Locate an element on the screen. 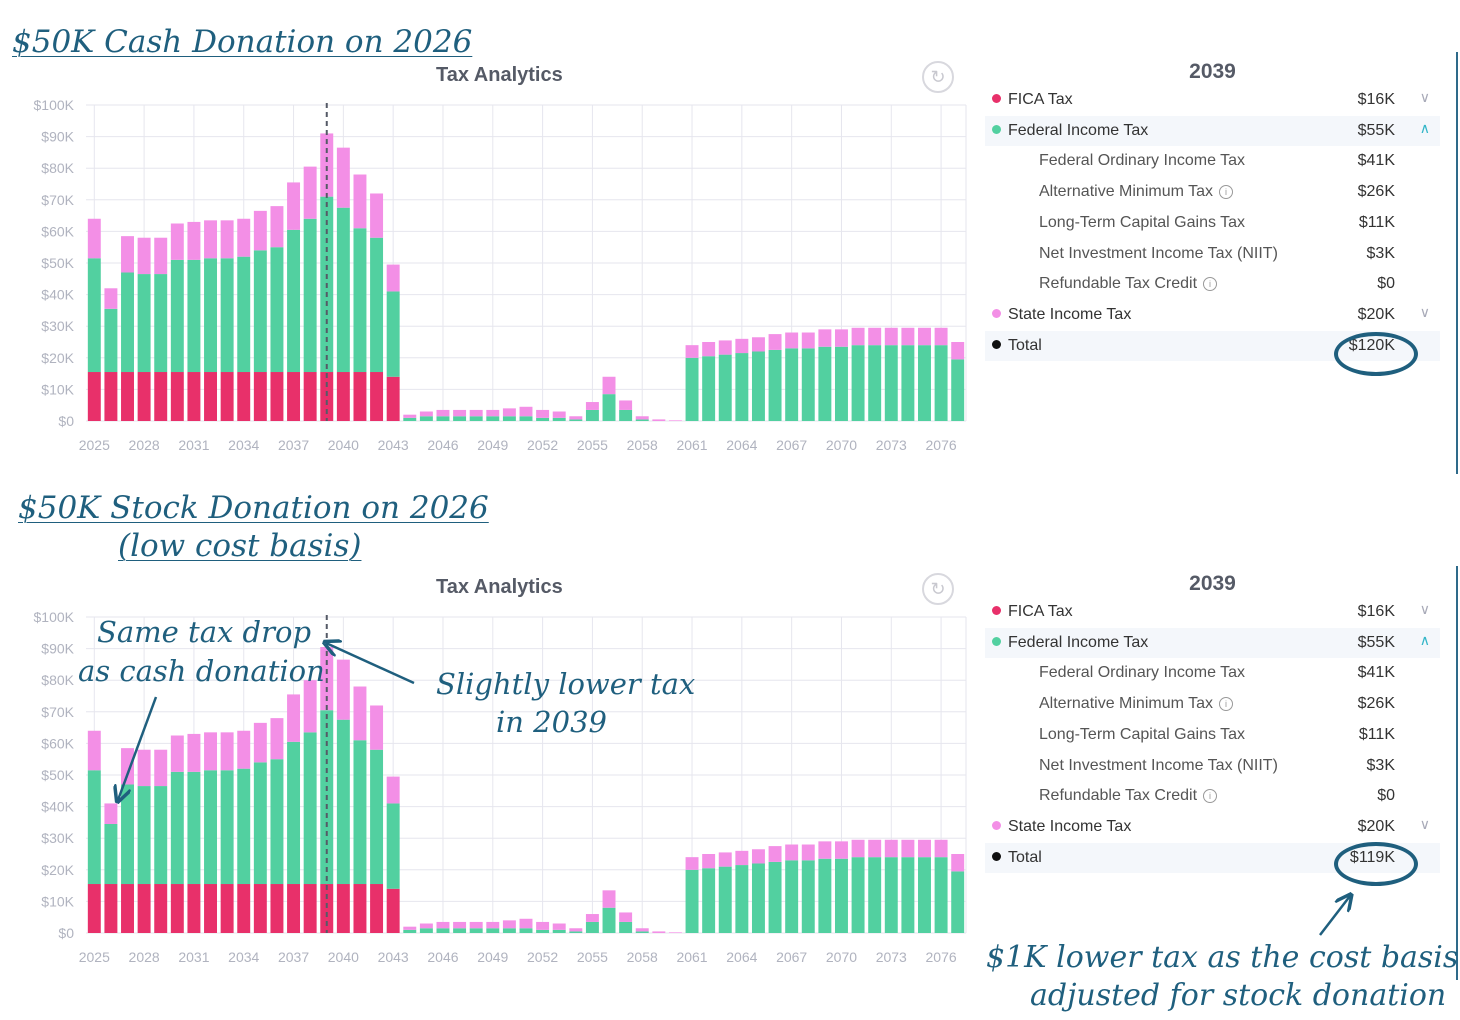 This screenshot has height=1020, width=1460. tax-row-long-term-capital-gains-tax: Long-Term Capital Gains Tax $11K is located at coordinates (1212, 223).